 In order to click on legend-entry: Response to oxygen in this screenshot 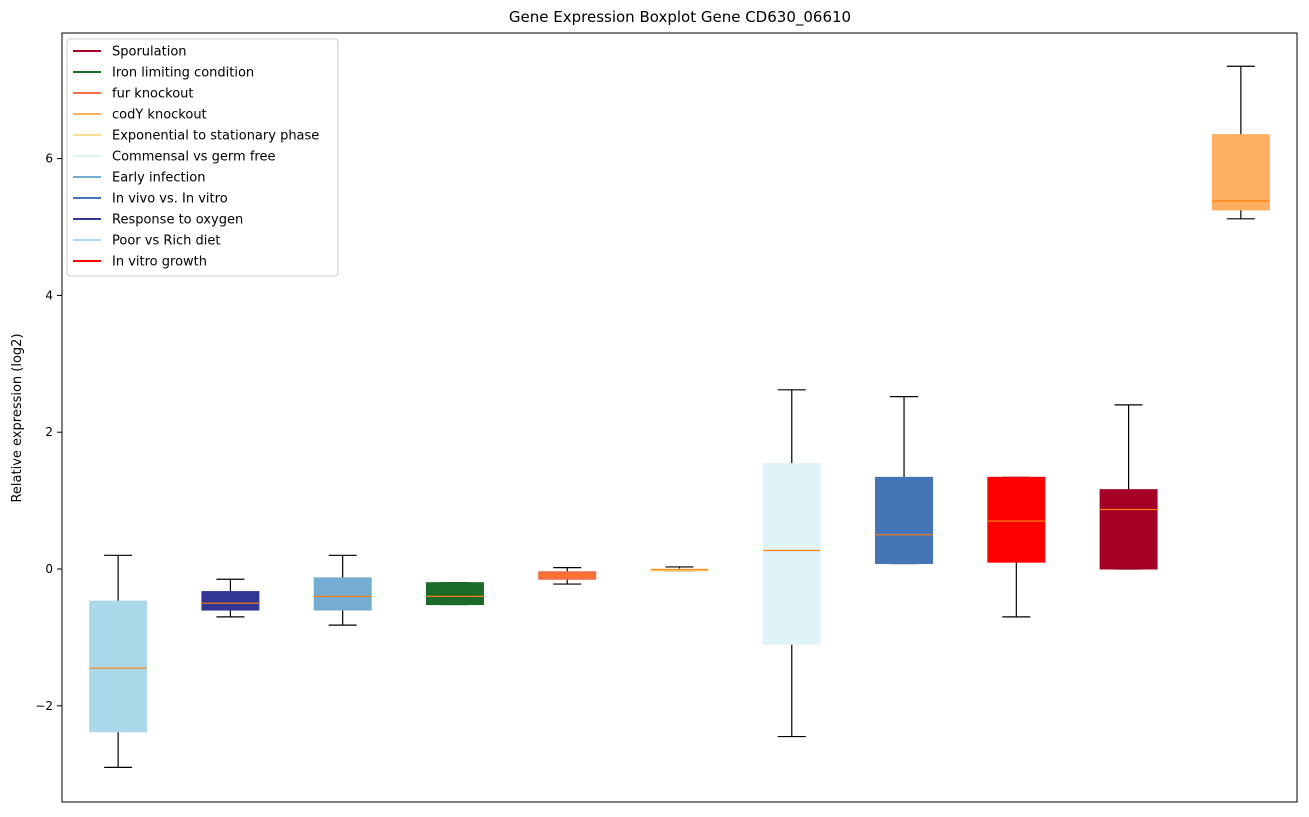, I will do `click(158, 220)`.